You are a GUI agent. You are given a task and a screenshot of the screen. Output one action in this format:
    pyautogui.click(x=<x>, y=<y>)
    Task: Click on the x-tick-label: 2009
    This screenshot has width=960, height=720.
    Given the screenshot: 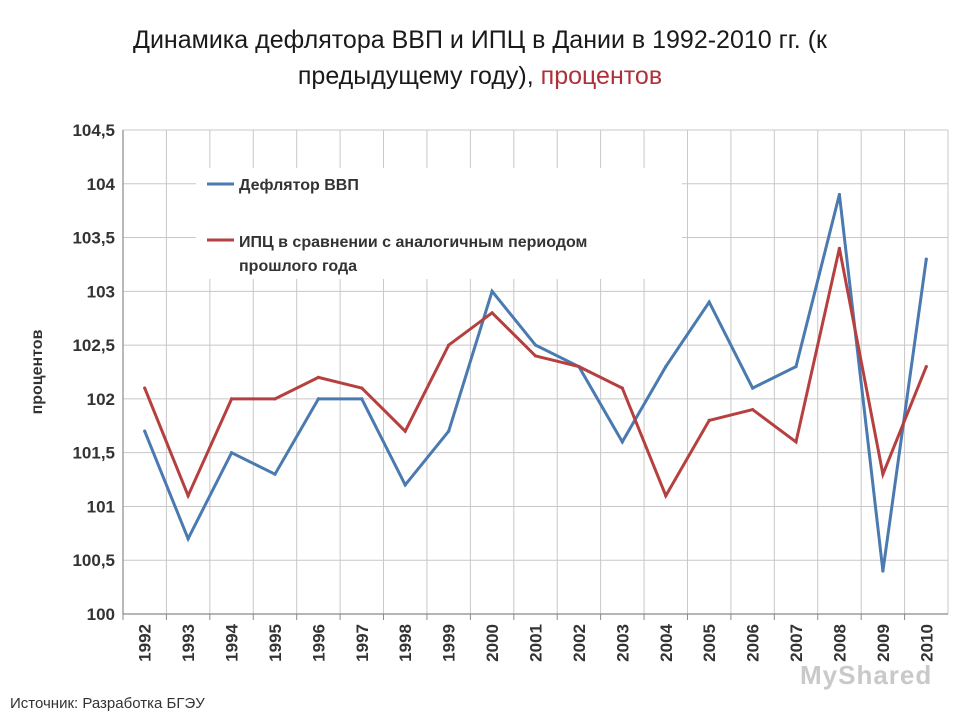 What is the action you would take?
    pyautogui.click(x=883, y=643)
    